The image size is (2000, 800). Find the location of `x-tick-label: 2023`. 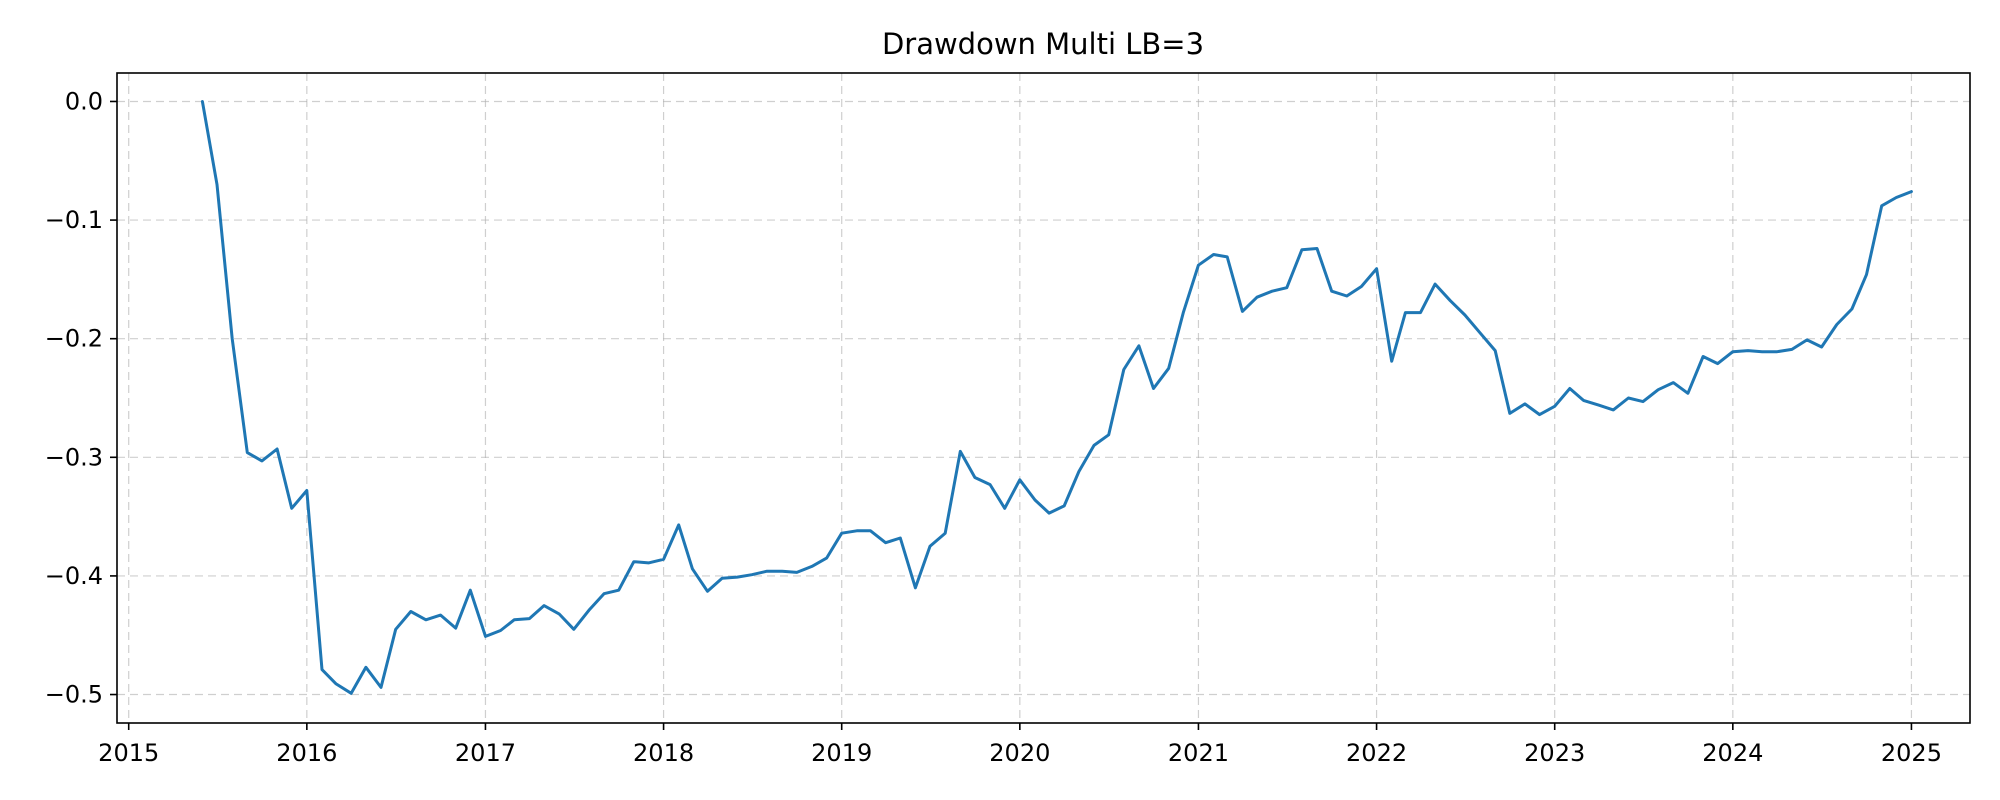

x-tick-label: 2023 is located at coordinates (1554, 753).